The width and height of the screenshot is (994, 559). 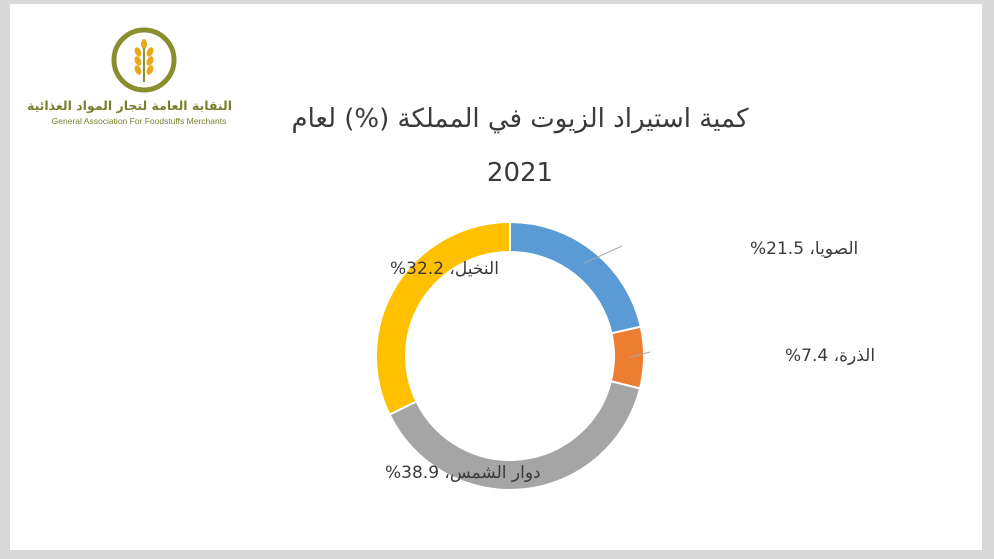 I want to click on slice-label-1: الصويا، 21.5%, so click(x=804, y=249).